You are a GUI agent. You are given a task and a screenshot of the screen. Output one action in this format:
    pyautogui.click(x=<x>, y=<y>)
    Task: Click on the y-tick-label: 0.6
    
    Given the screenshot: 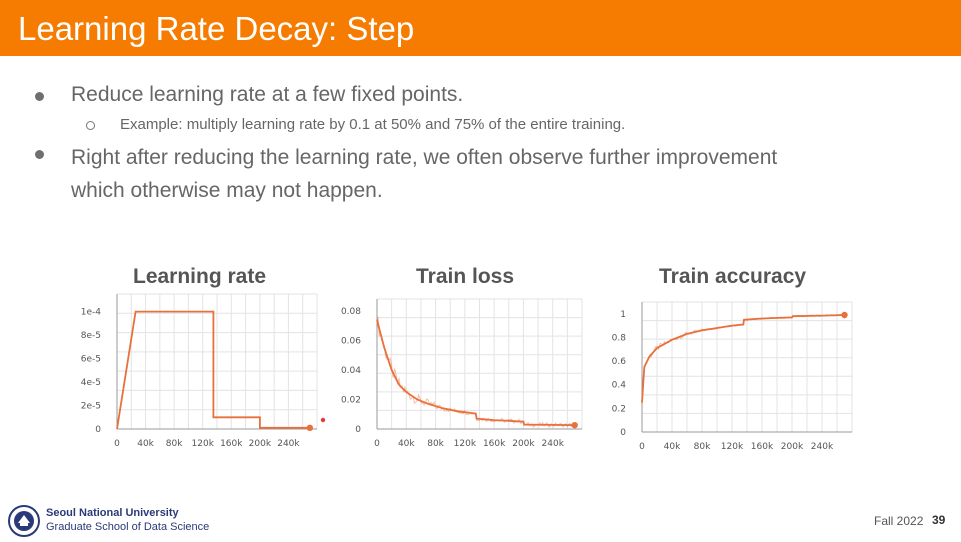 What is the action you would take?
    pyautogui.click(x=619, y=362)
    